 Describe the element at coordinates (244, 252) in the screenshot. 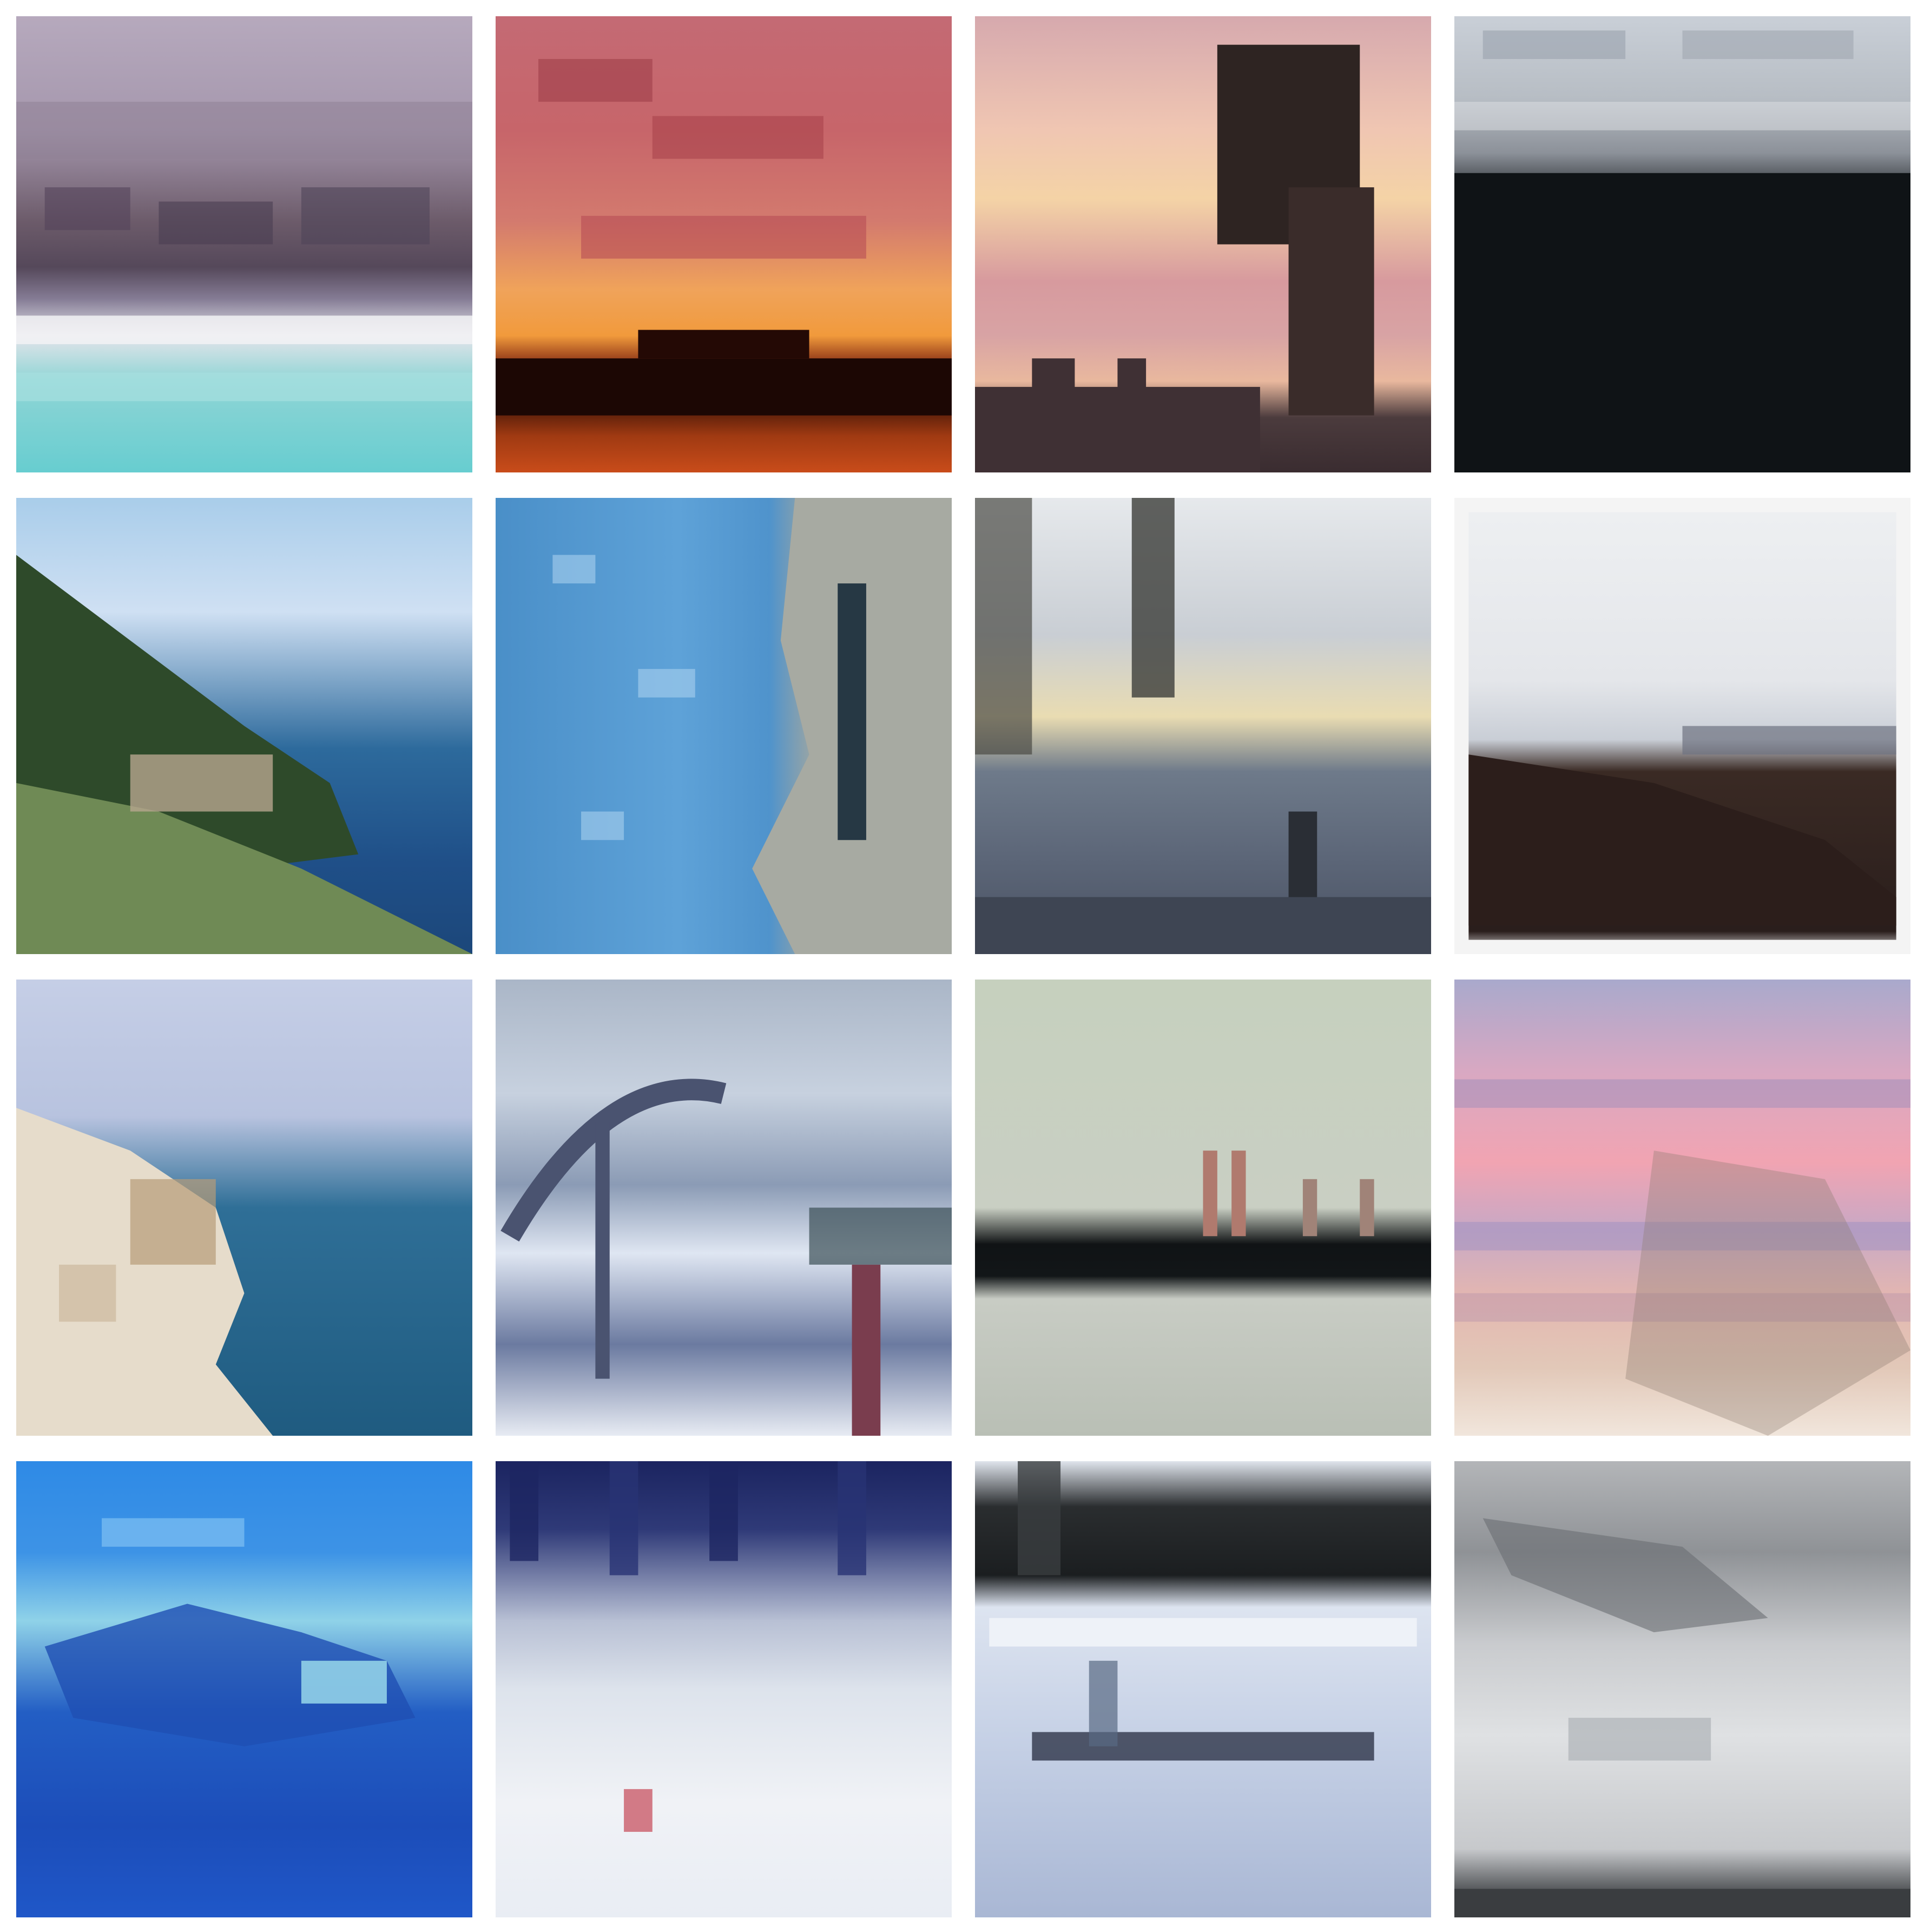

I see `stormy-clouds-over-turquoise-sea-icon` at that location.